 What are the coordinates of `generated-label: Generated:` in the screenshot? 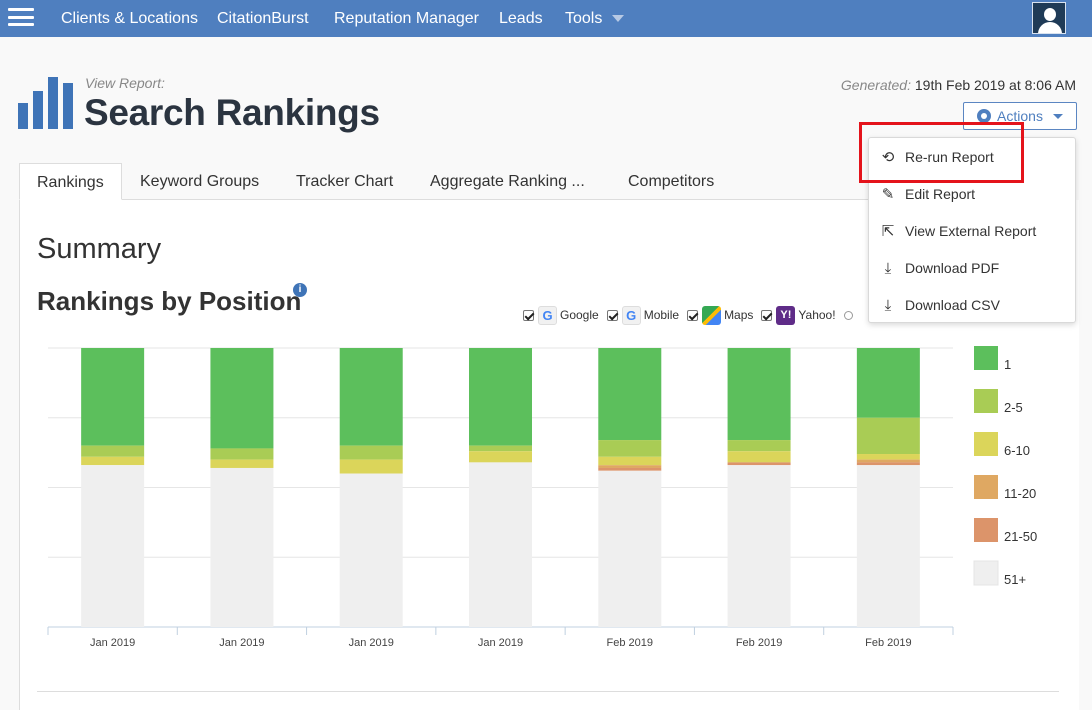 It's located at (875, 85).